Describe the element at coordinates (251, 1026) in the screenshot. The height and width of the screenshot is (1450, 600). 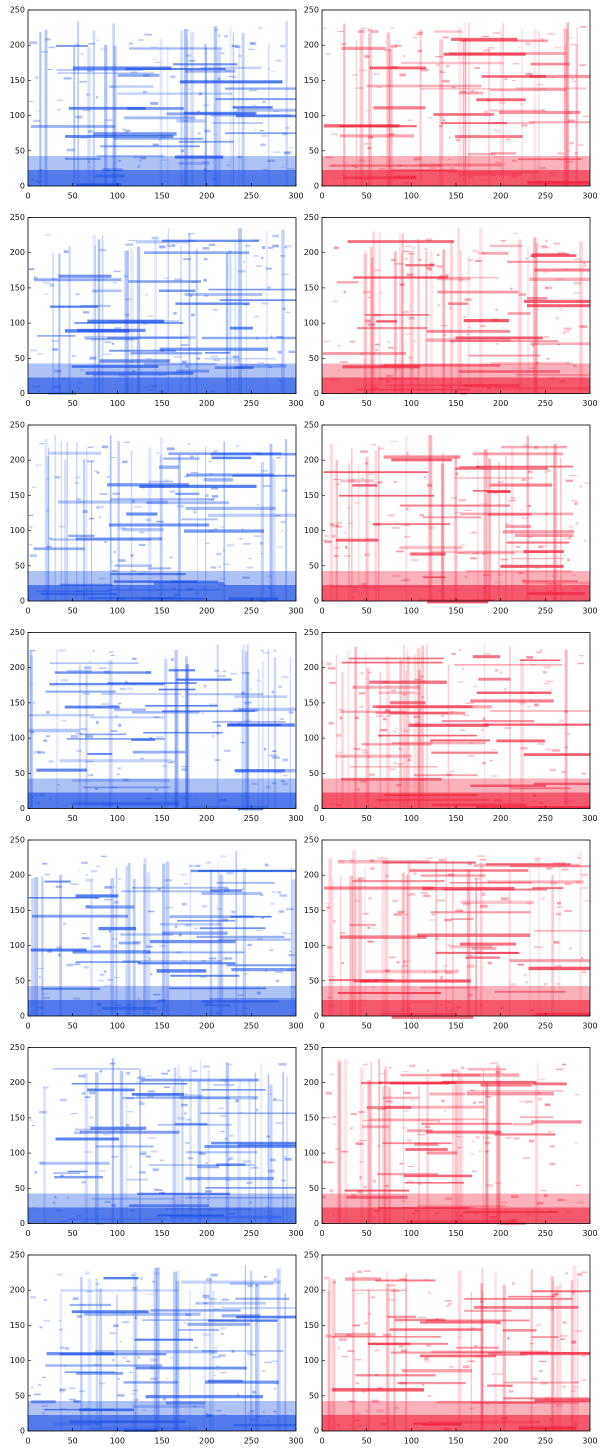
I see `x-tick-label: 250` at that location.